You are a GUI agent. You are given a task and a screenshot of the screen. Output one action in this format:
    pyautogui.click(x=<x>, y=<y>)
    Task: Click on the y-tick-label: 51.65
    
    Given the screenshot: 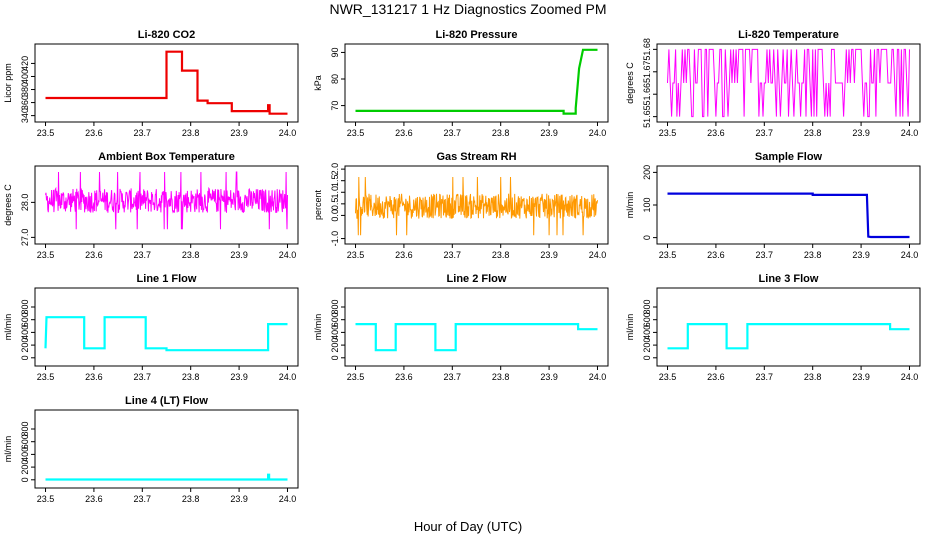 What is the action you would take?
    pyautogui.click(x=647, y=116)
    